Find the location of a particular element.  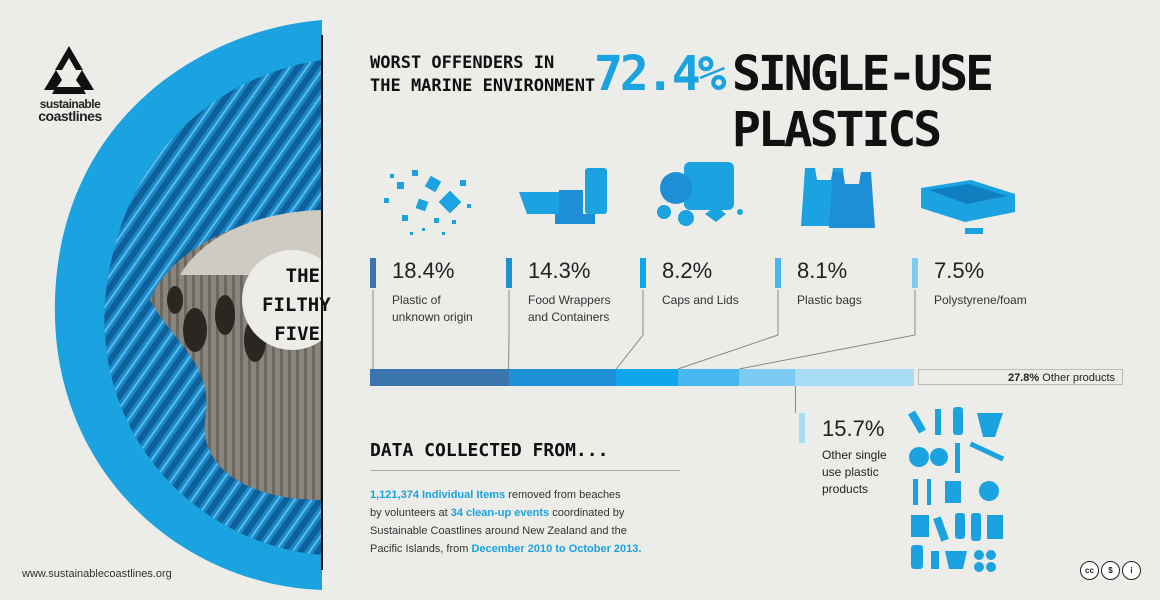

headline-title: SINGLE-USE PLASTICS is located at coordinates (863, 102).